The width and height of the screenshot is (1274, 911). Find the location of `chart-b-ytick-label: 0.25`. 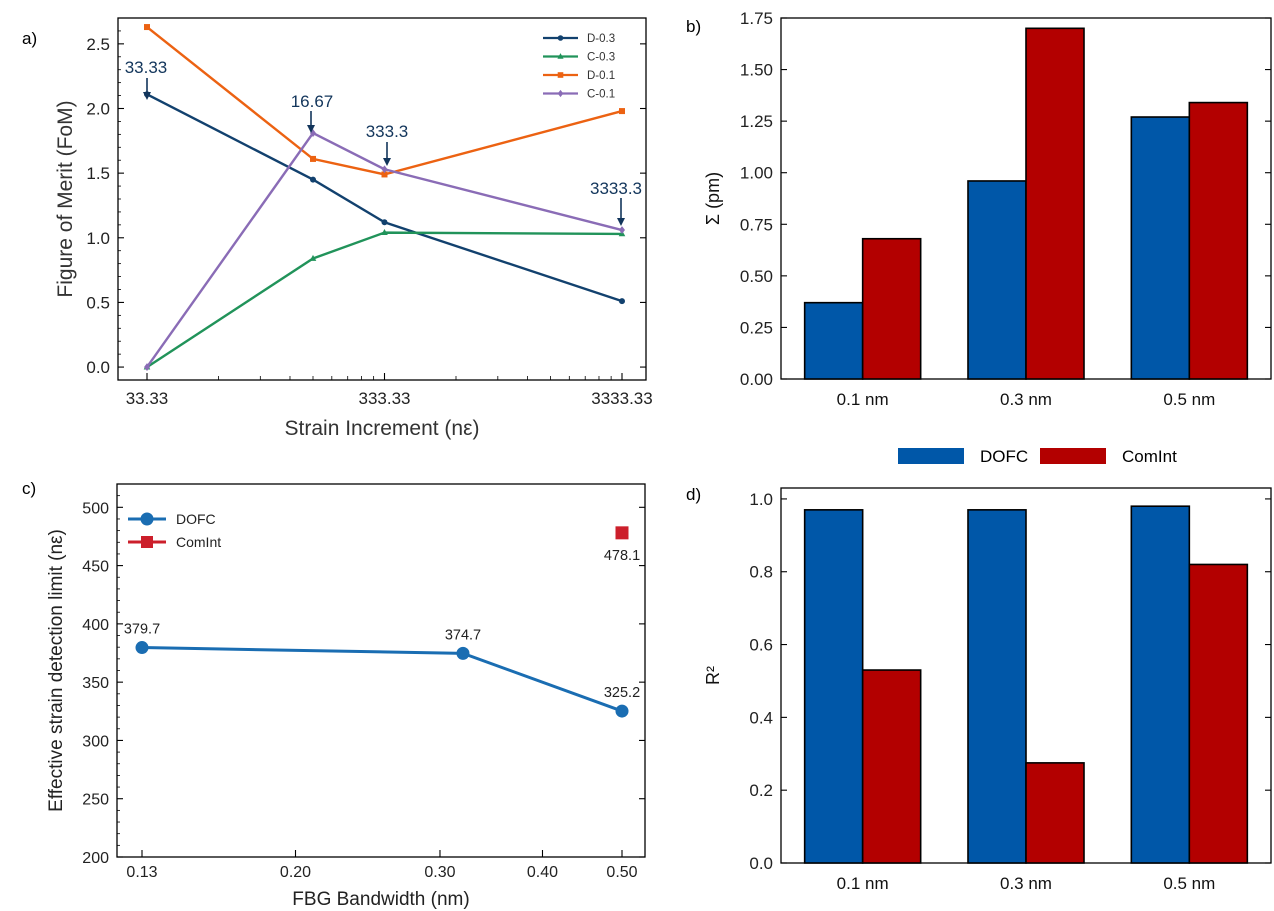

chart-b-ytick-label: 0.25 is located at coordinates (756, 327).